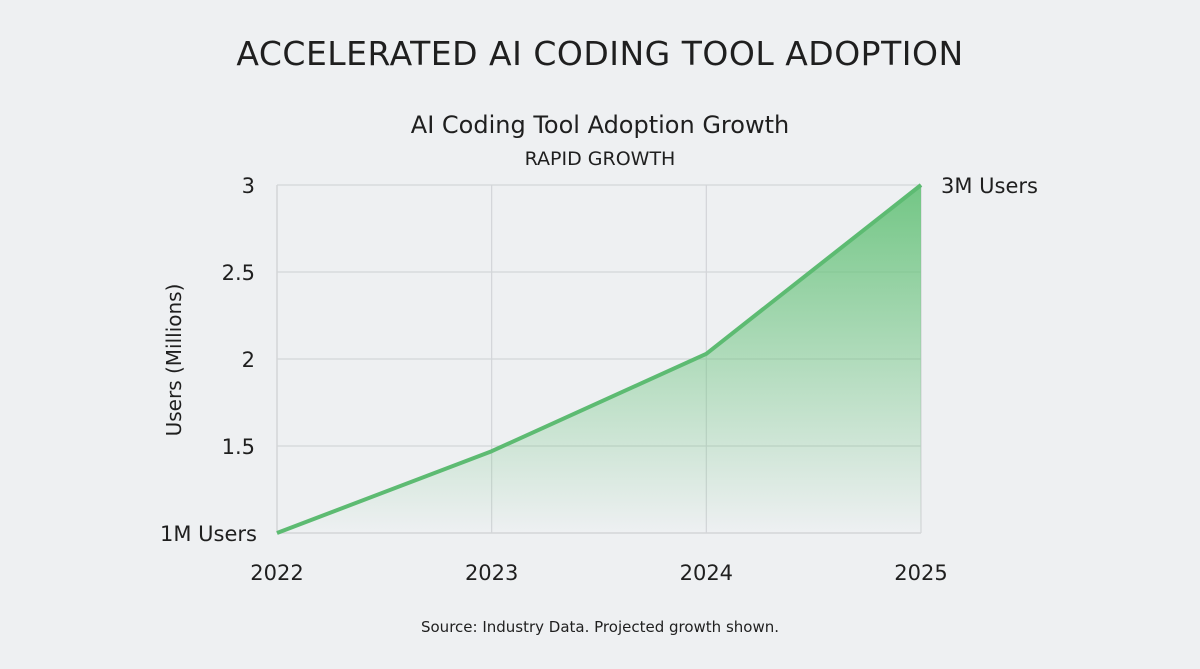 The width and height of the screenshot is (1200, 669). I want to click on x-tick-label: 2024, so click(706, 573).